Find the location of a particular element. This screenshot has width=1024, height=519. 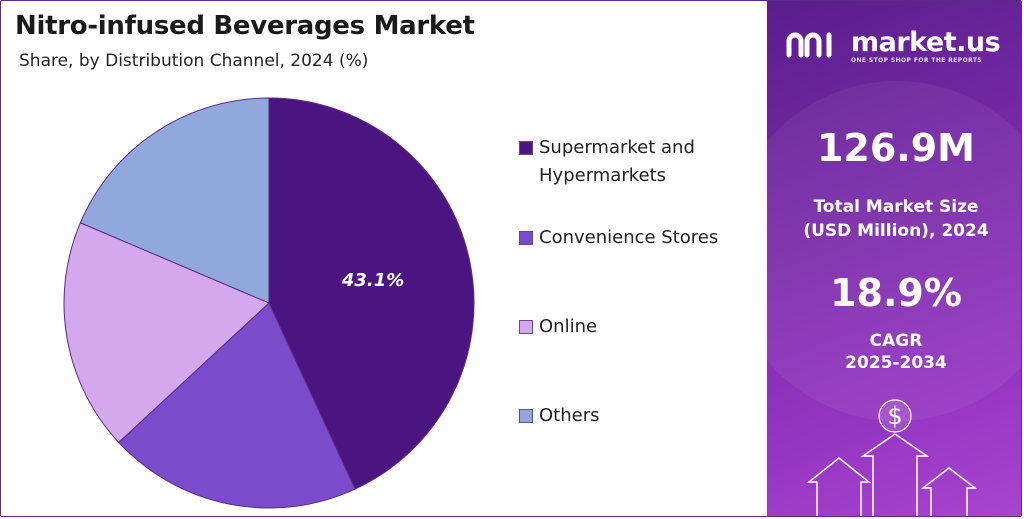

growth-arrows-icon: $ is located at coordinates (892, 457).